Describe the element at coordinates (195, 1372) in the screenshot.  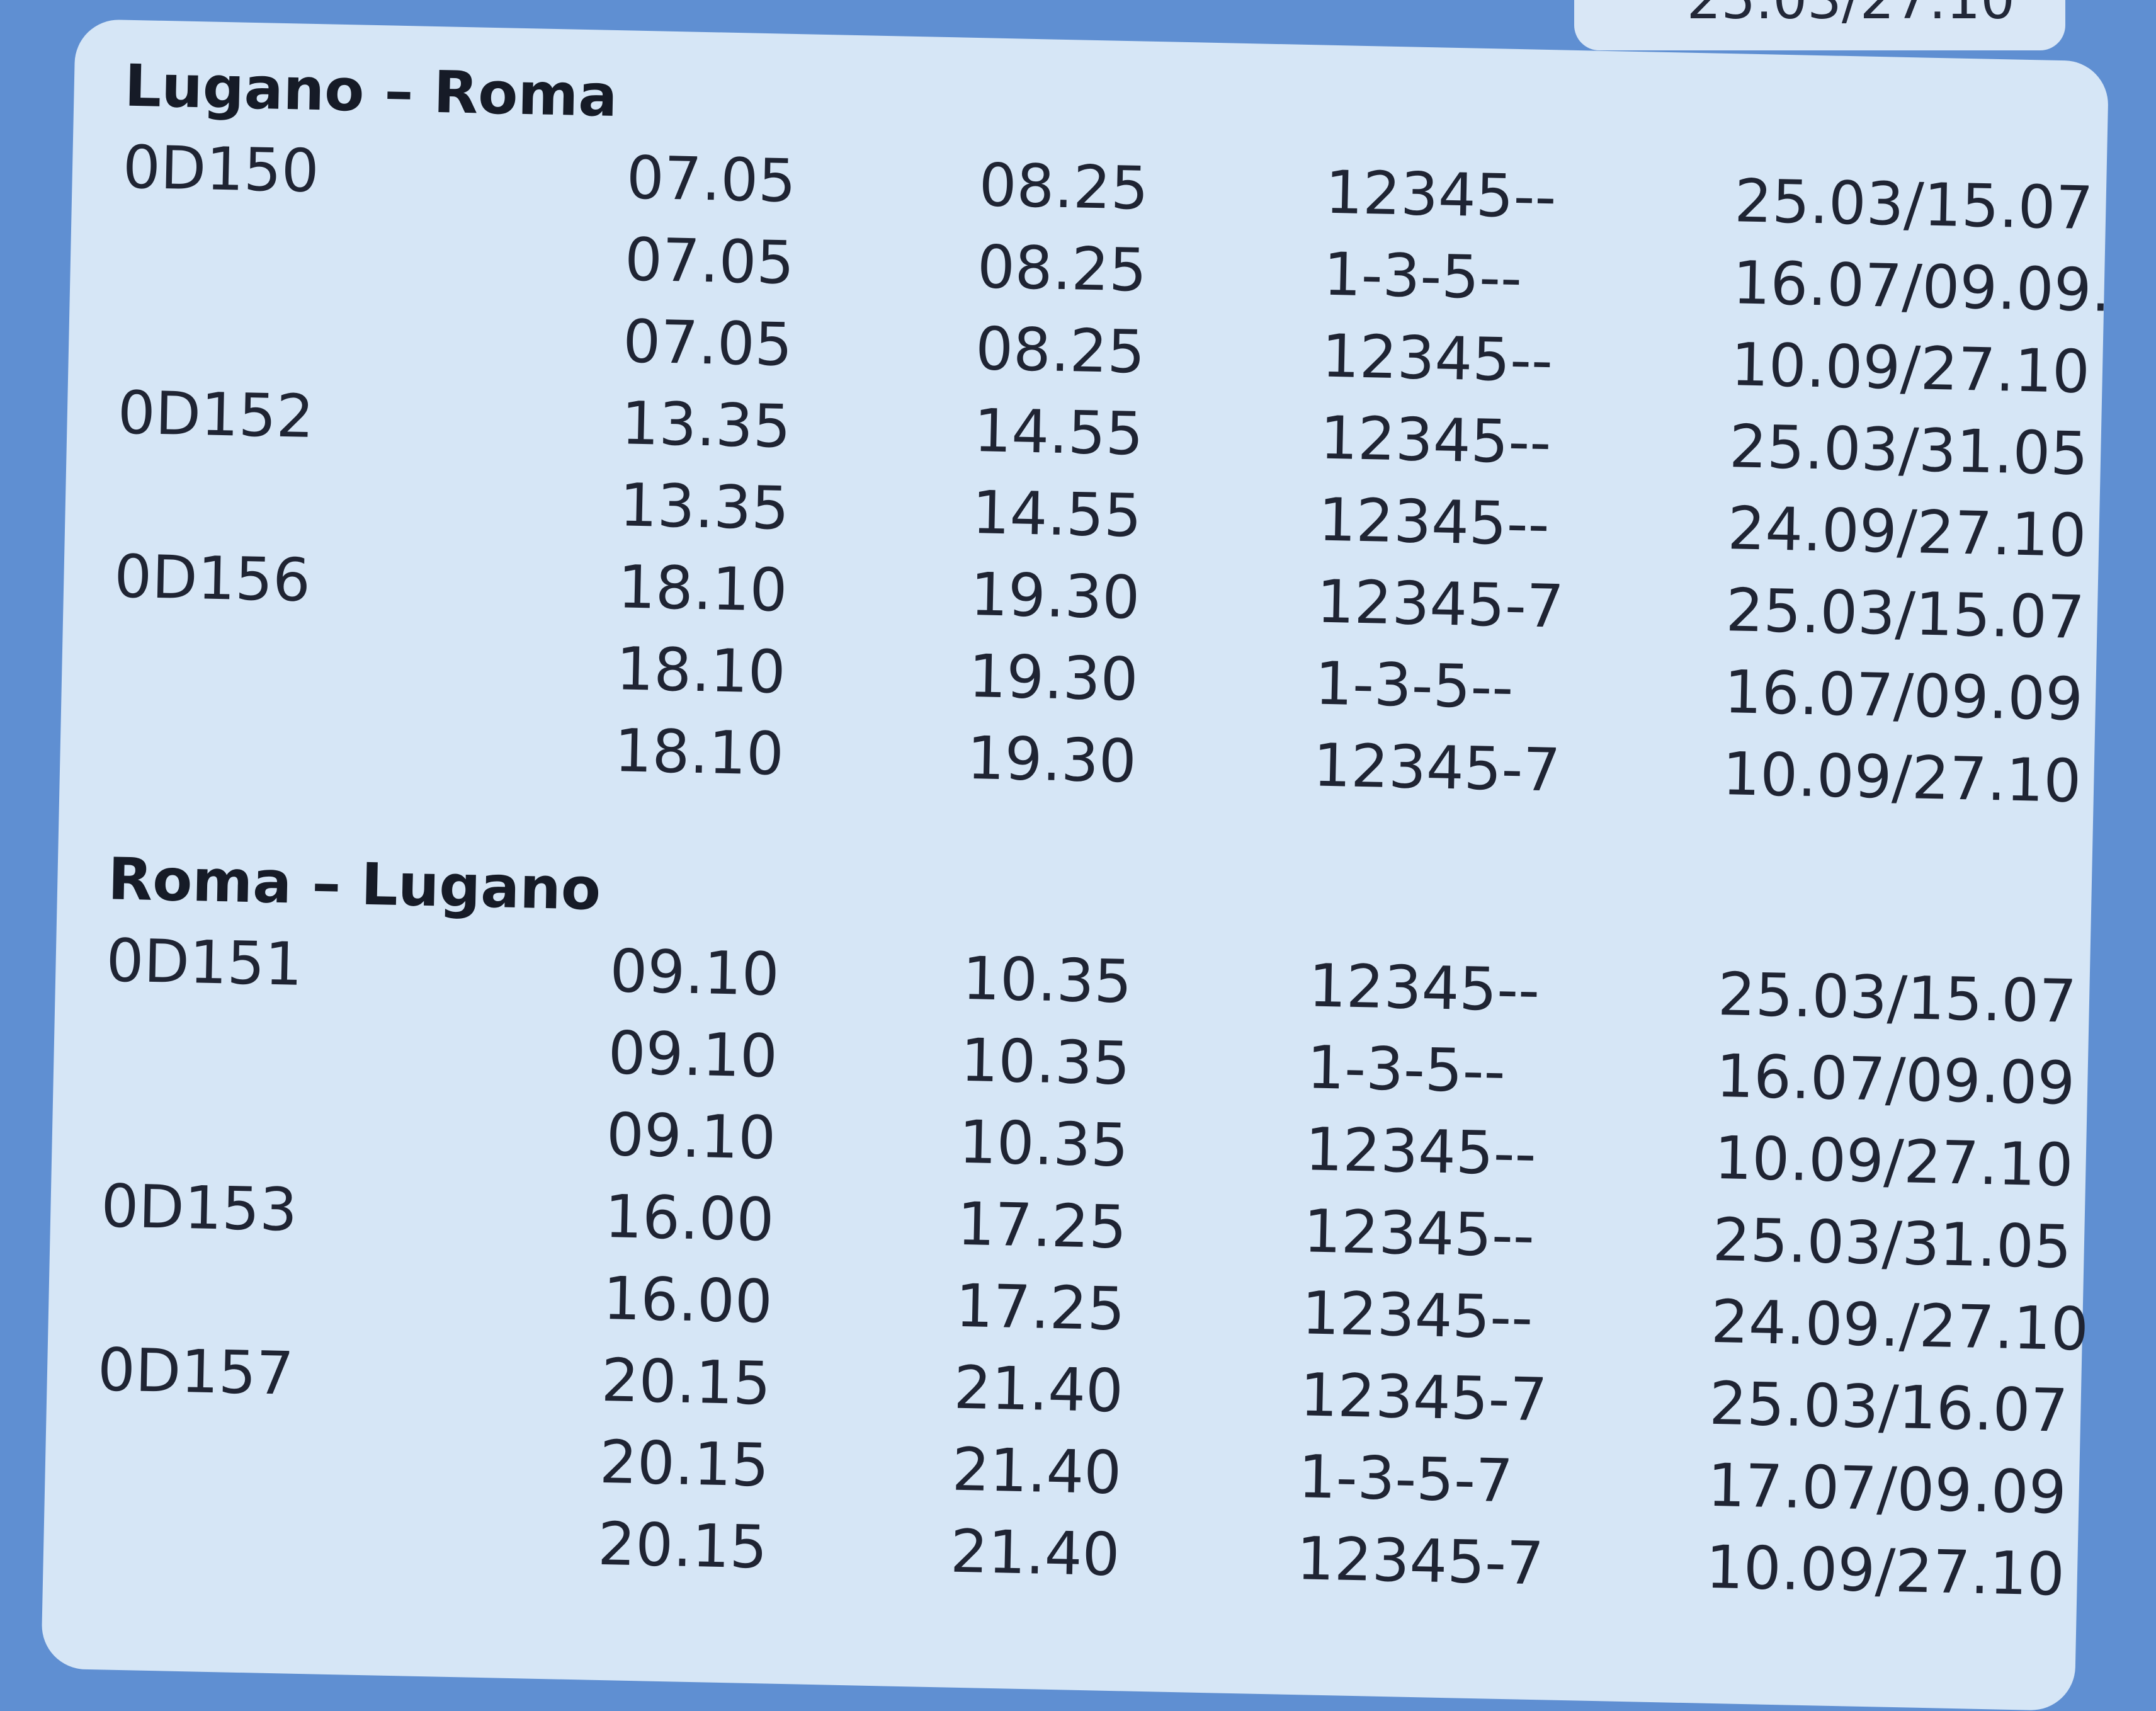
I see `flight-number: 0D157` at that location.